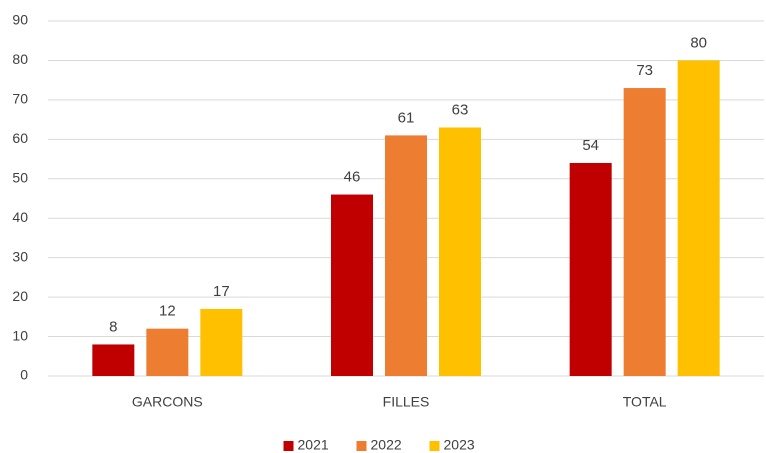  What do you see at coordinates (20, 20) in the screenshot?
I see `y-tick-label: 90` at bounding box center [20, 20].